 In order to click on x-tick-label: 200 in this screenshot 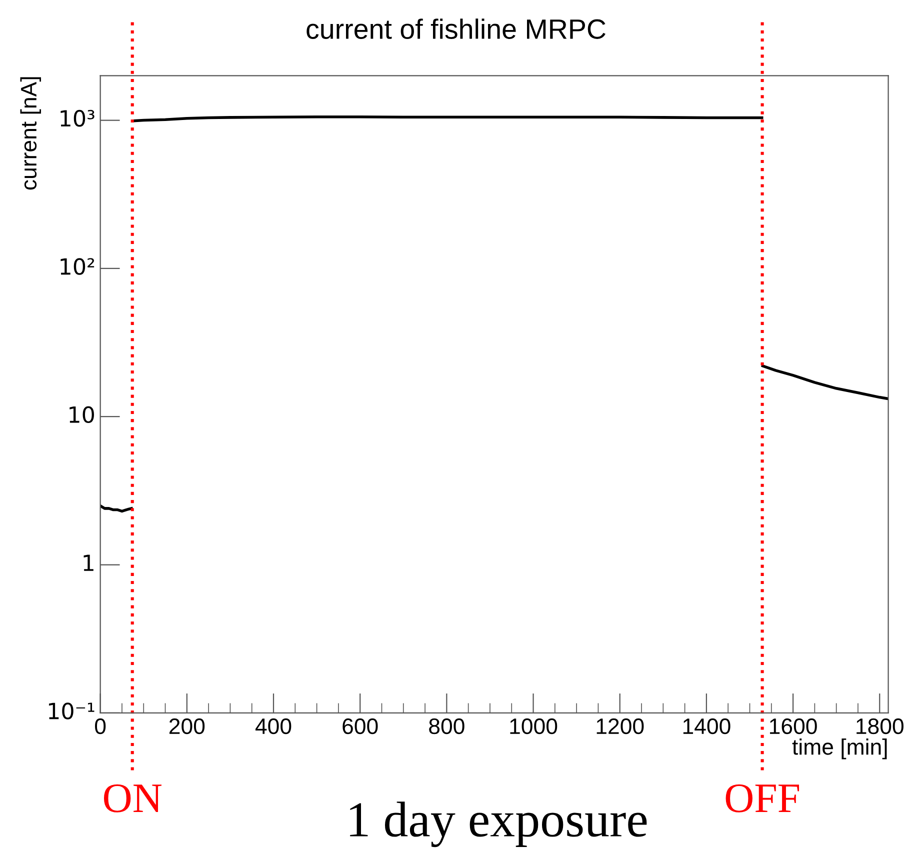, I will do `click(187, 726)`.